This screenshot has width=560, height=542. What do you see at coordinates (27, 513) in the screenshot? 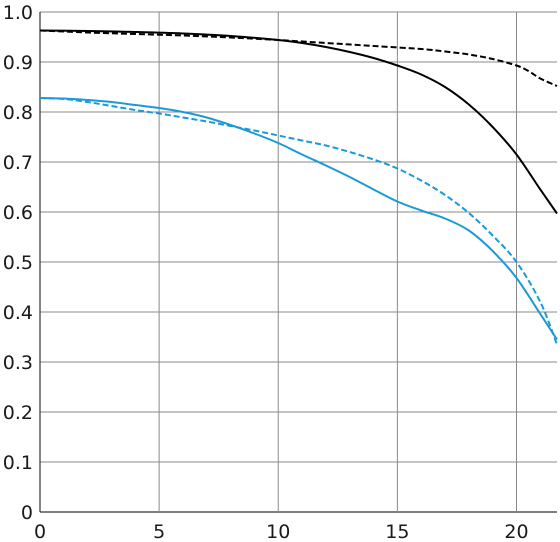
I see `y-tick-label: 0` at bounding box center [27, 513].